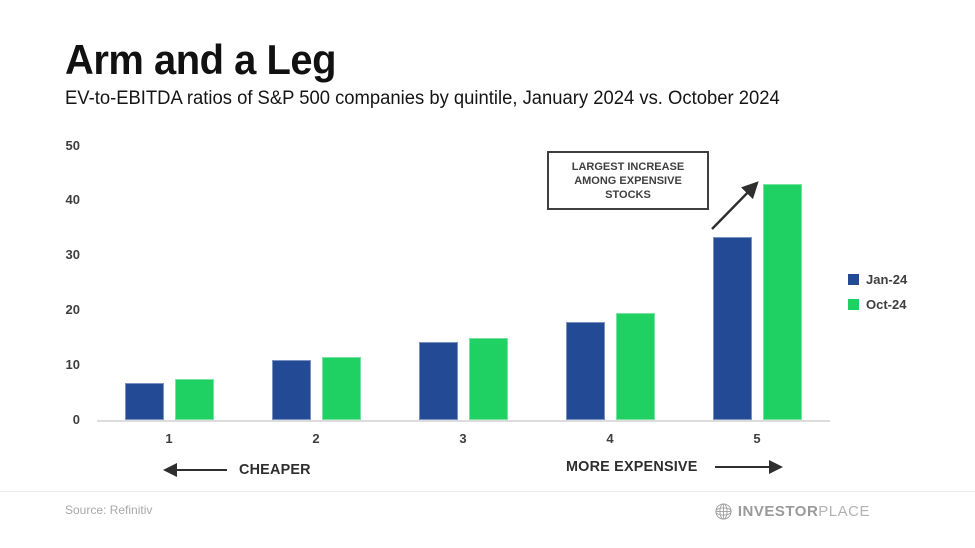 The height and width of the screenshot is (548, 975). I want to click on annotation-line: LARGEST INCREASE, so click(628, 166).